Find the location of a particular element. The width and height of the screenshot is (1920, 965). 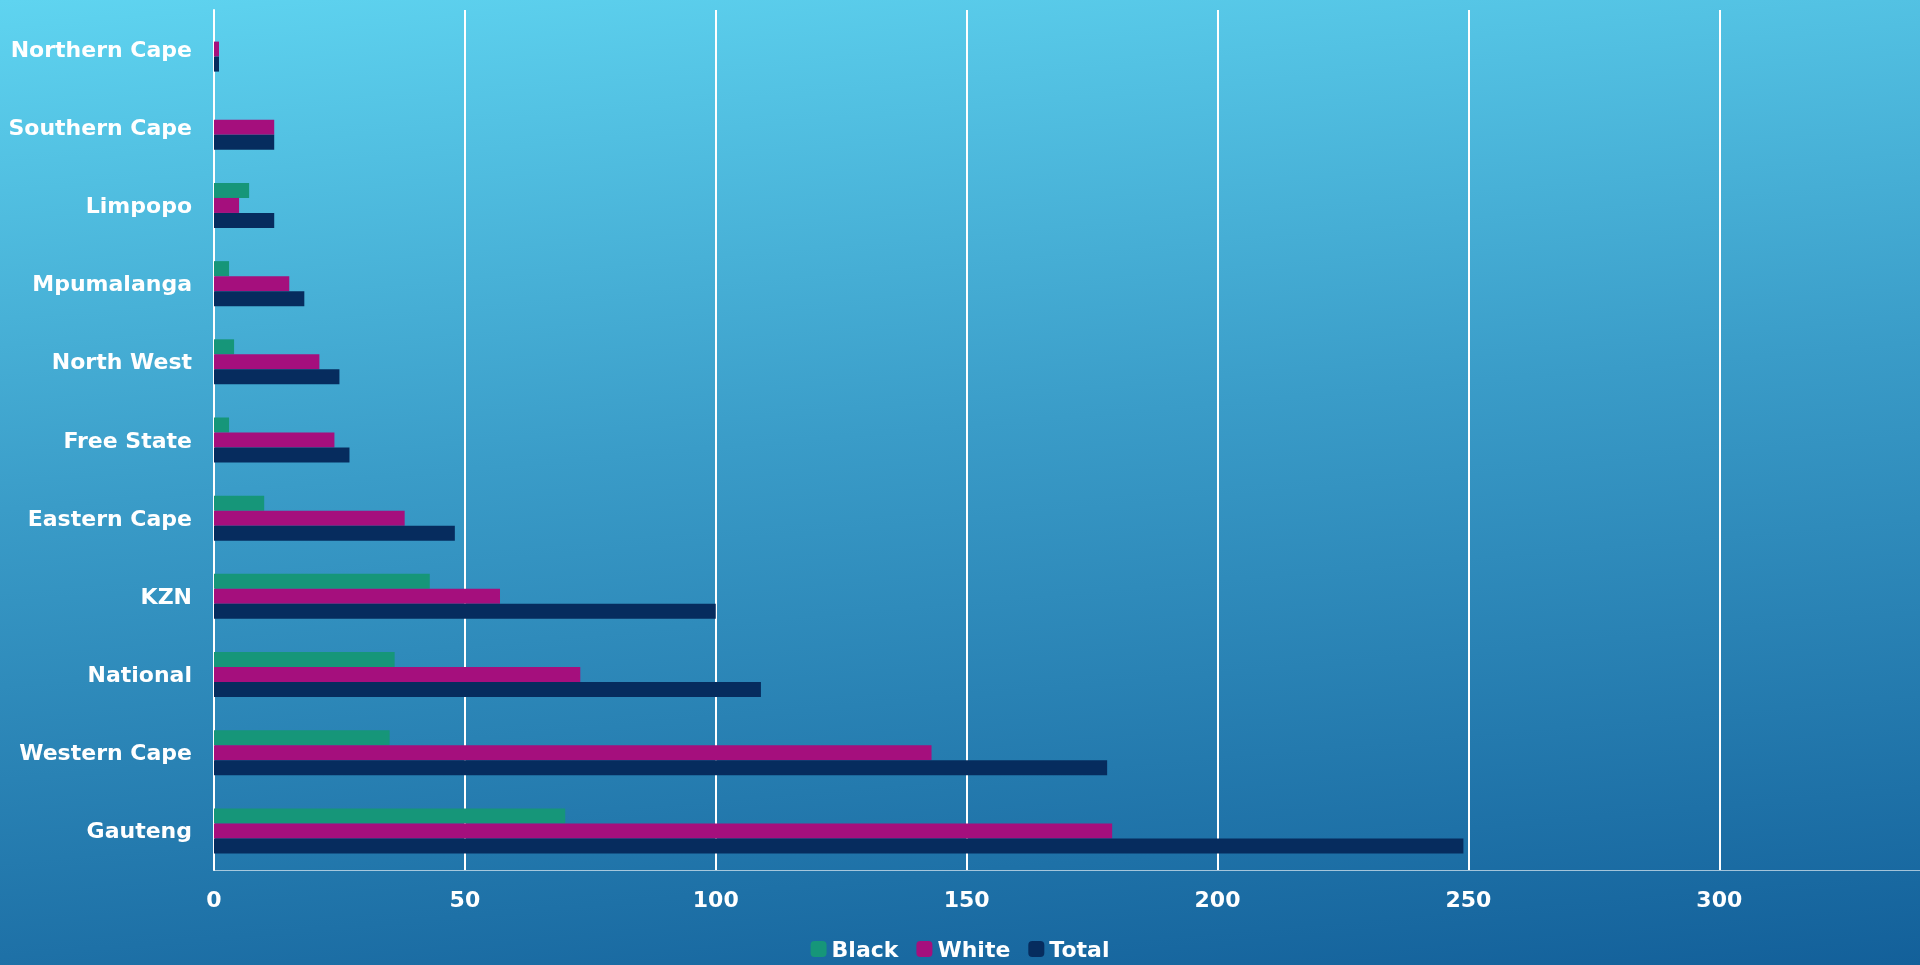

legend-label: Black is located at coordinates (865, 949).